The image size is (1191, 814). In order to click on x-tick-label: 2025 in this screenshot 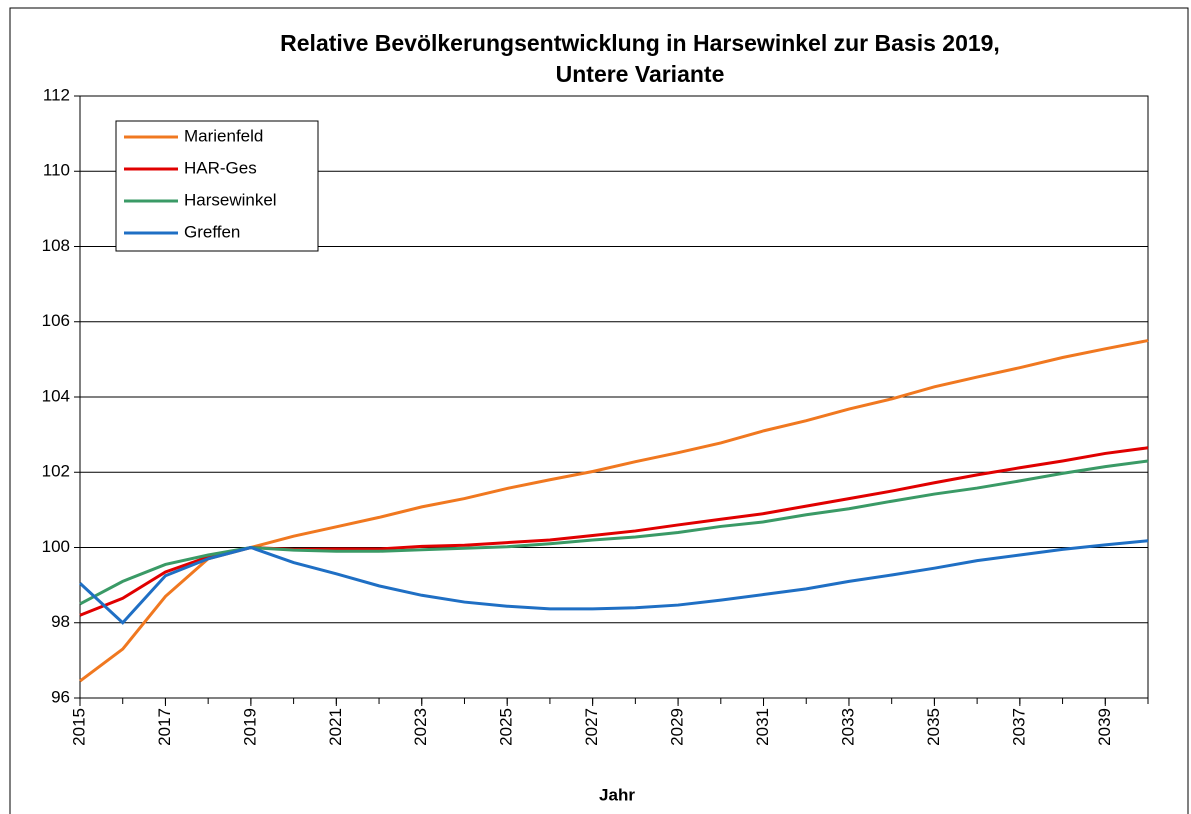, I will do `click(506, 727)`.